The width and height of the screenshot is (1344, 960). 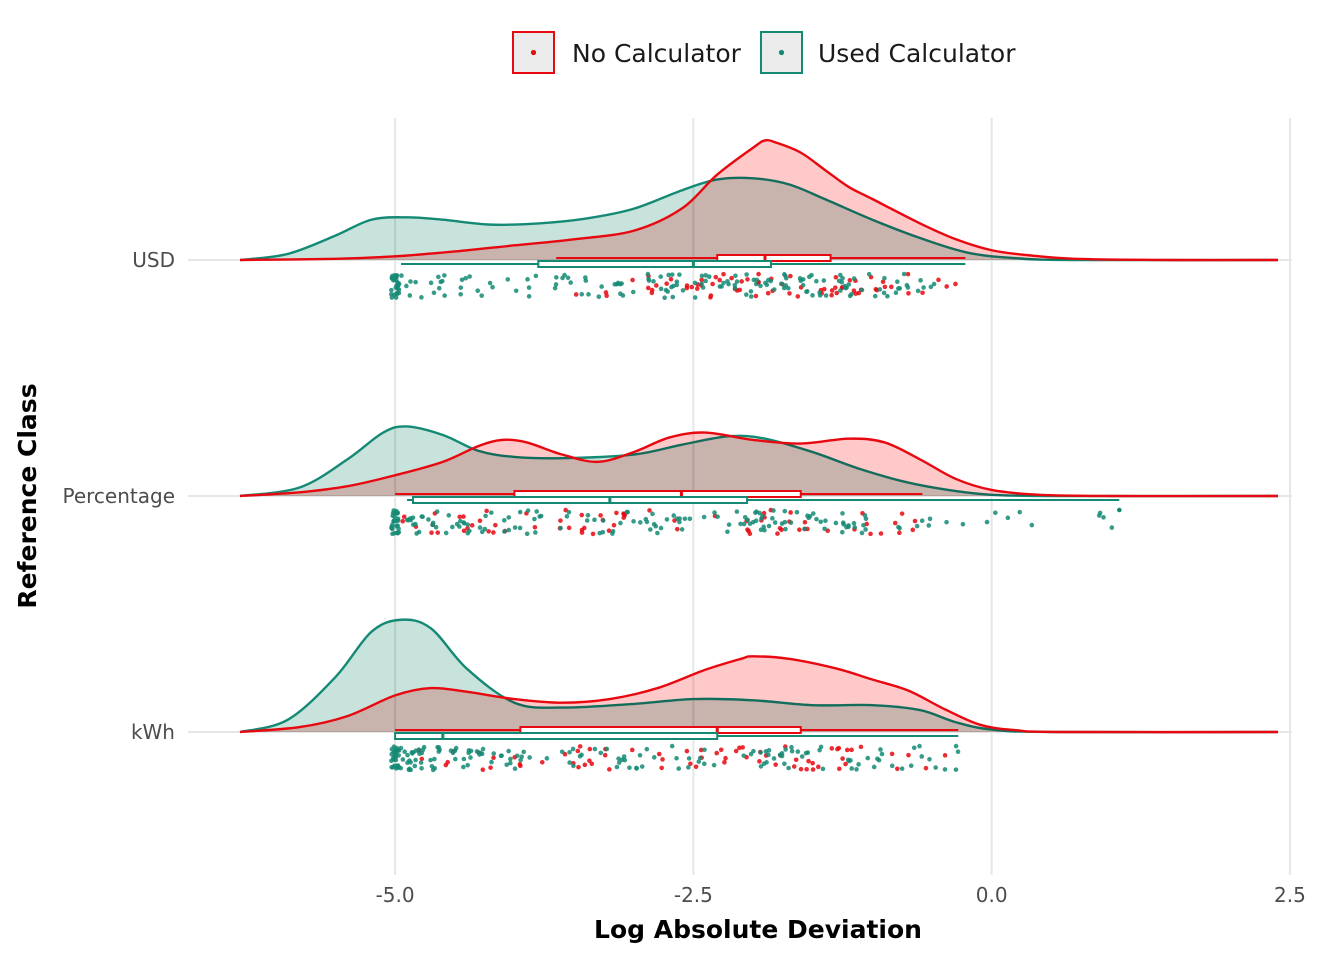 I want to click on box-iqr-used-calculator-kwh, so click(x=556, y=736).